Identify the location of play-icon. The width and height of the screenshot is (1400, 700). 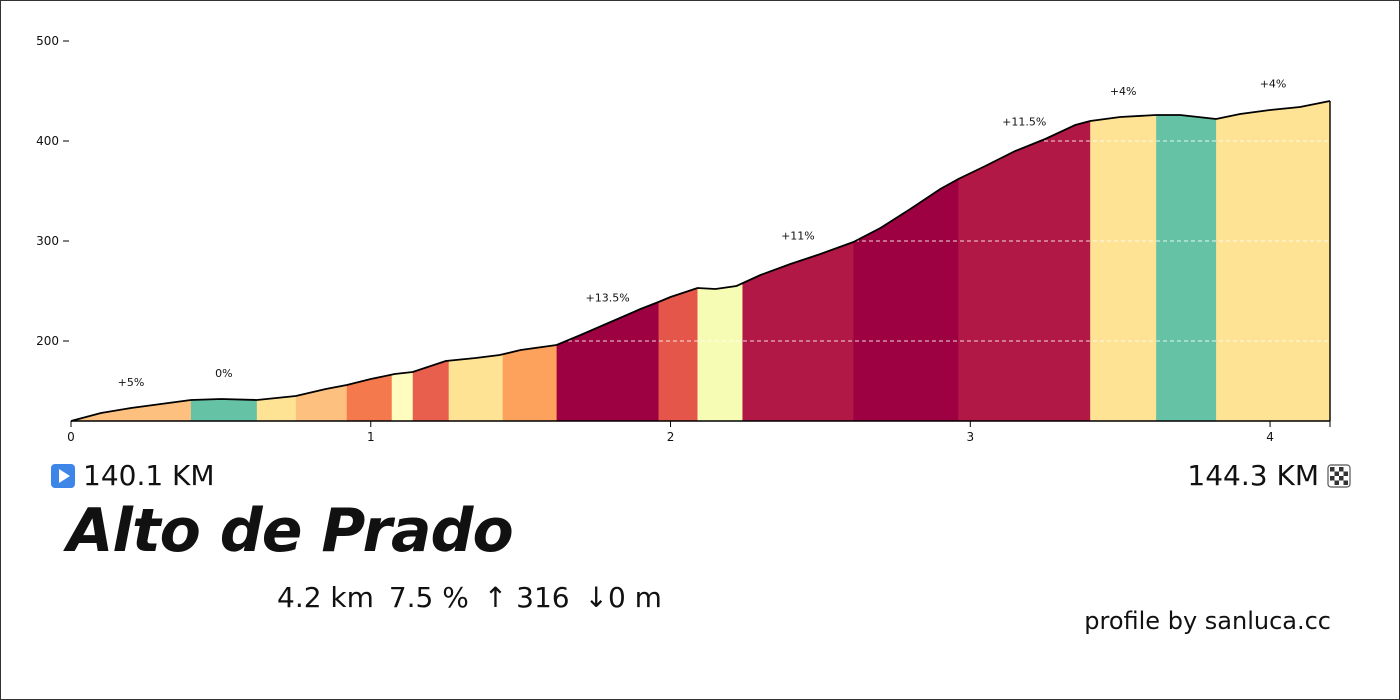
(63, 476).